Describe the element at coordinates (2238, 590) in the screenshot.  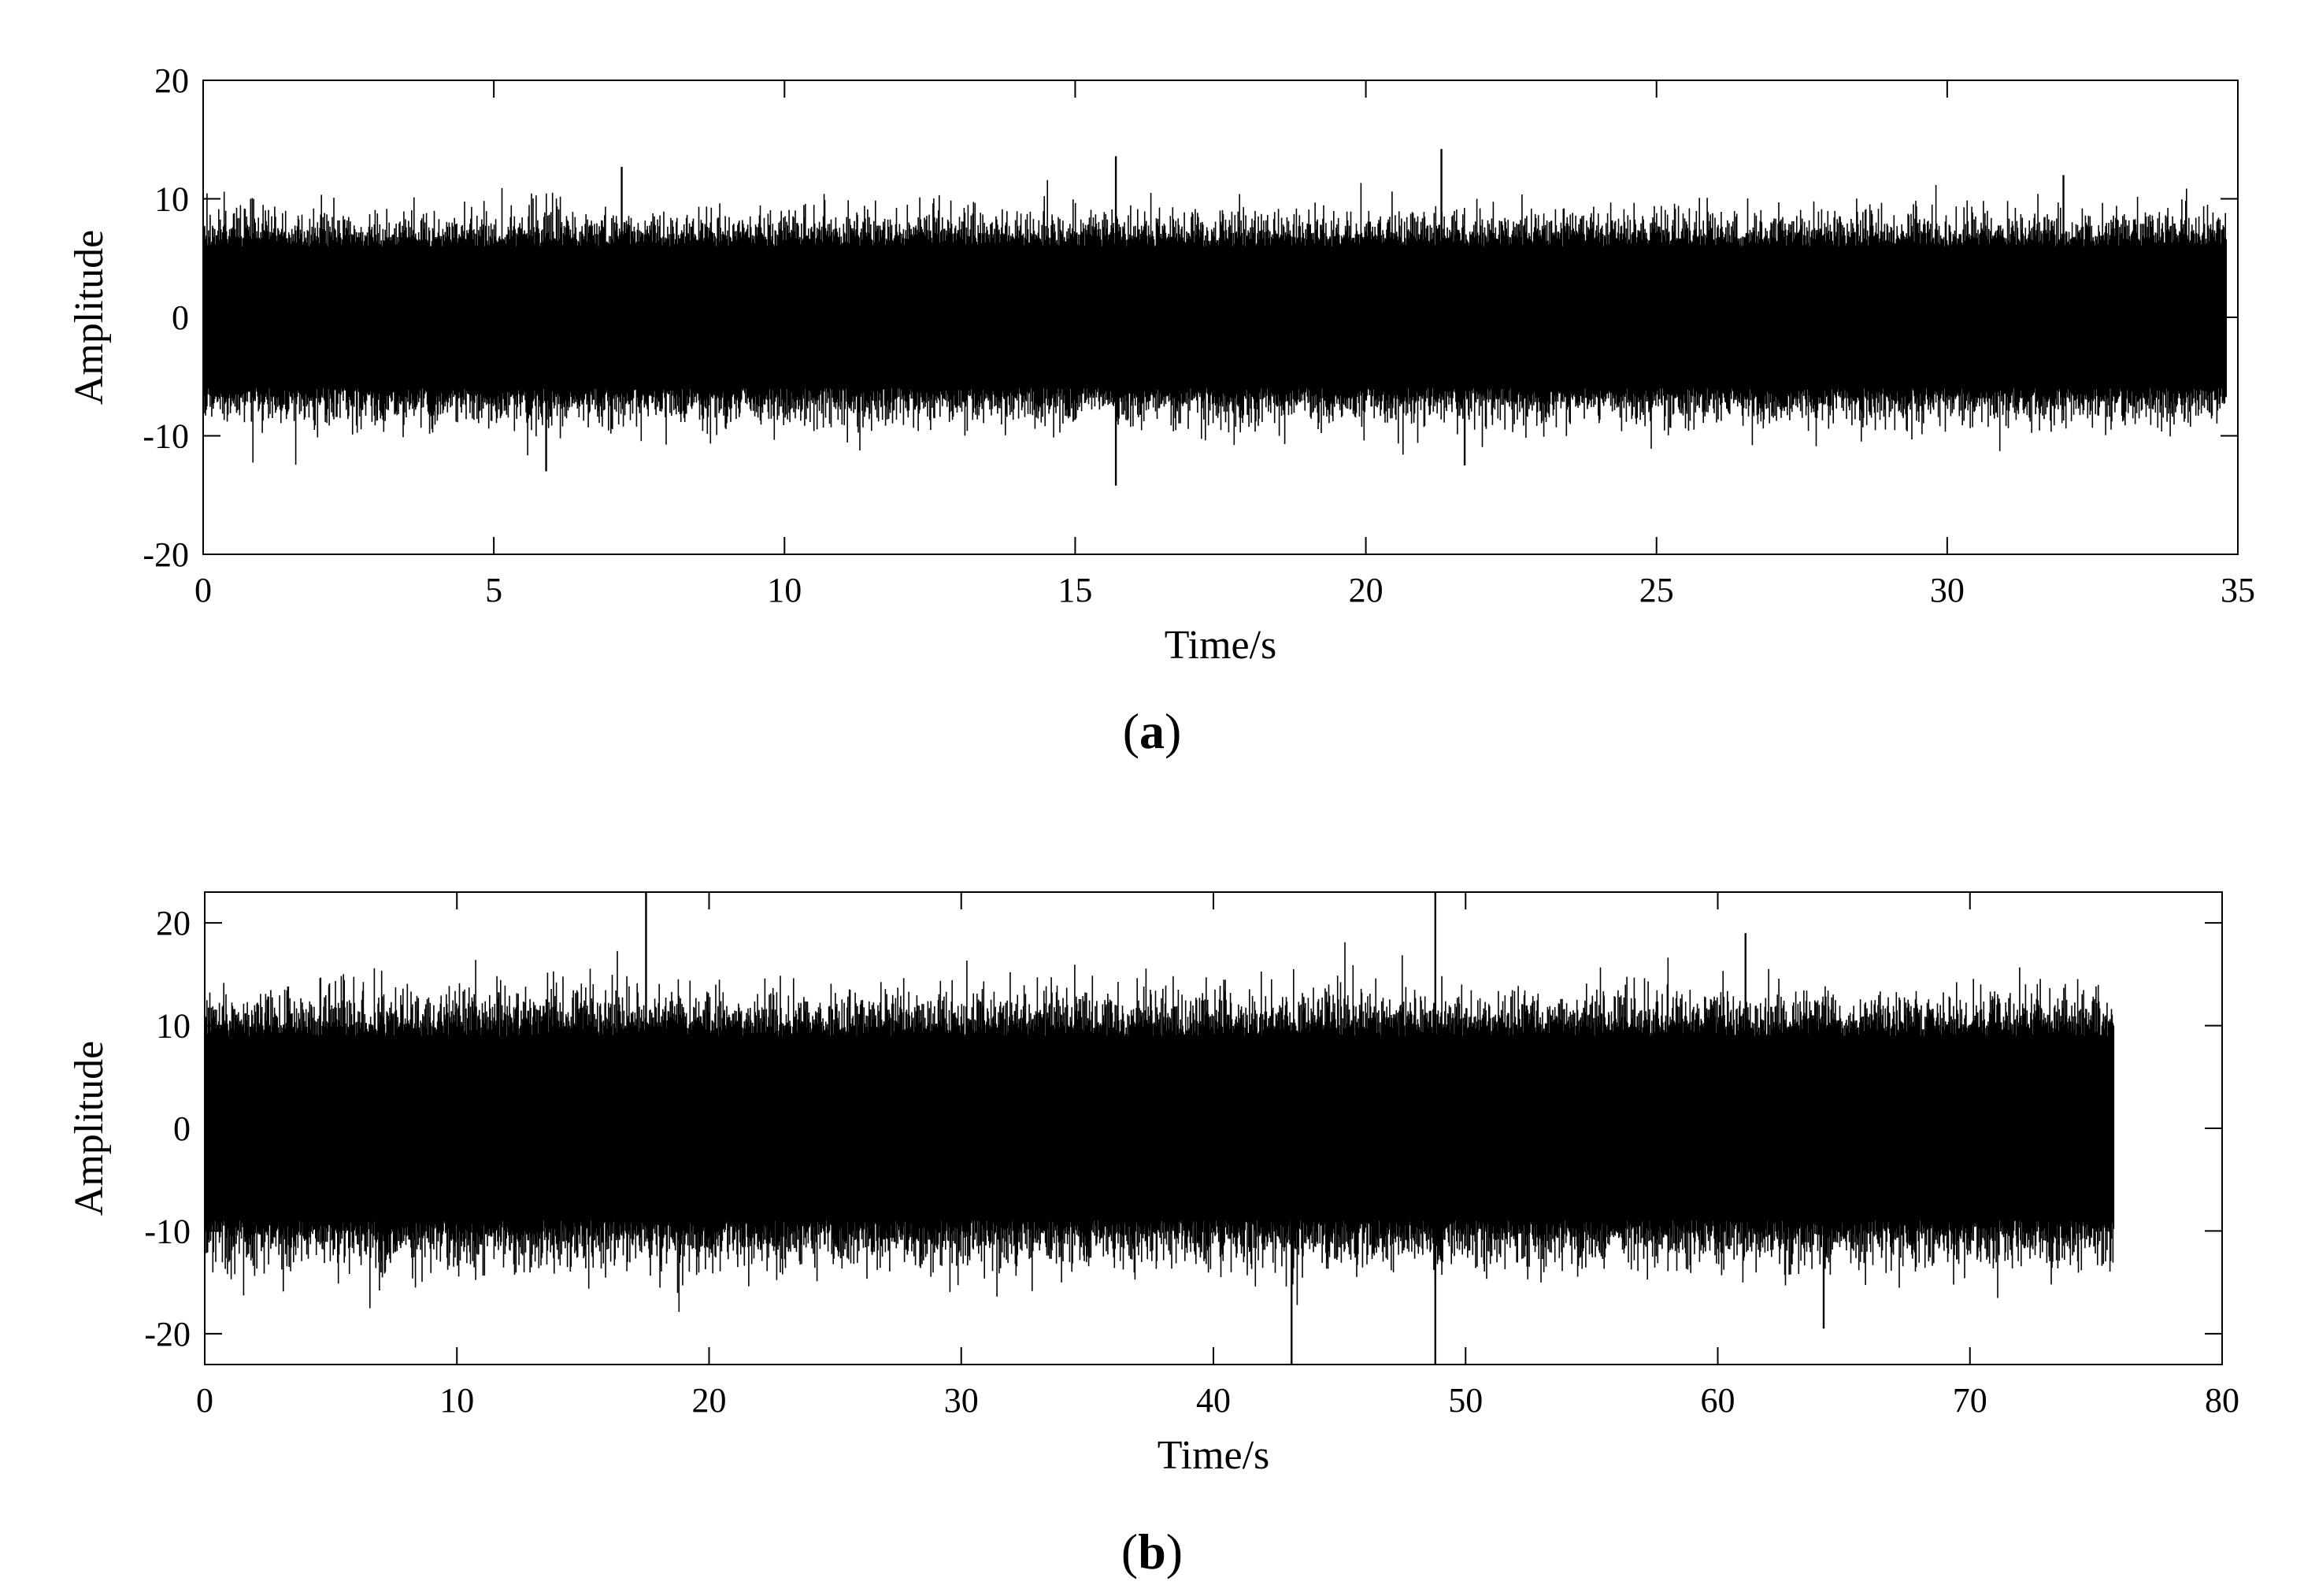
I see `x-tick-label: 35` at that location.